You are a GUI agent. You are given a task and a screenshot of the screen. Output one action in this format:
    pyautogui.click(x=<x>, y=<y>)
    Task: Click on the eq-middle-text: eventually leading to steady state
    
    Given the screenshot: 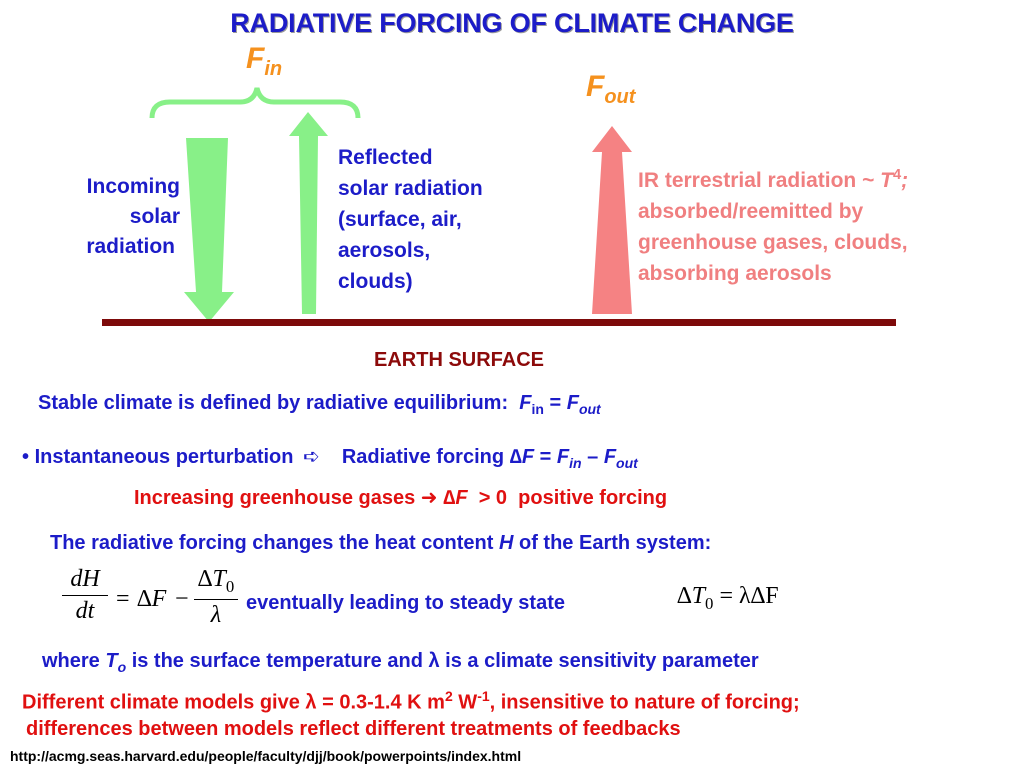 What is the action you would take?
    pyautogui.click(x=405, y=603)
    